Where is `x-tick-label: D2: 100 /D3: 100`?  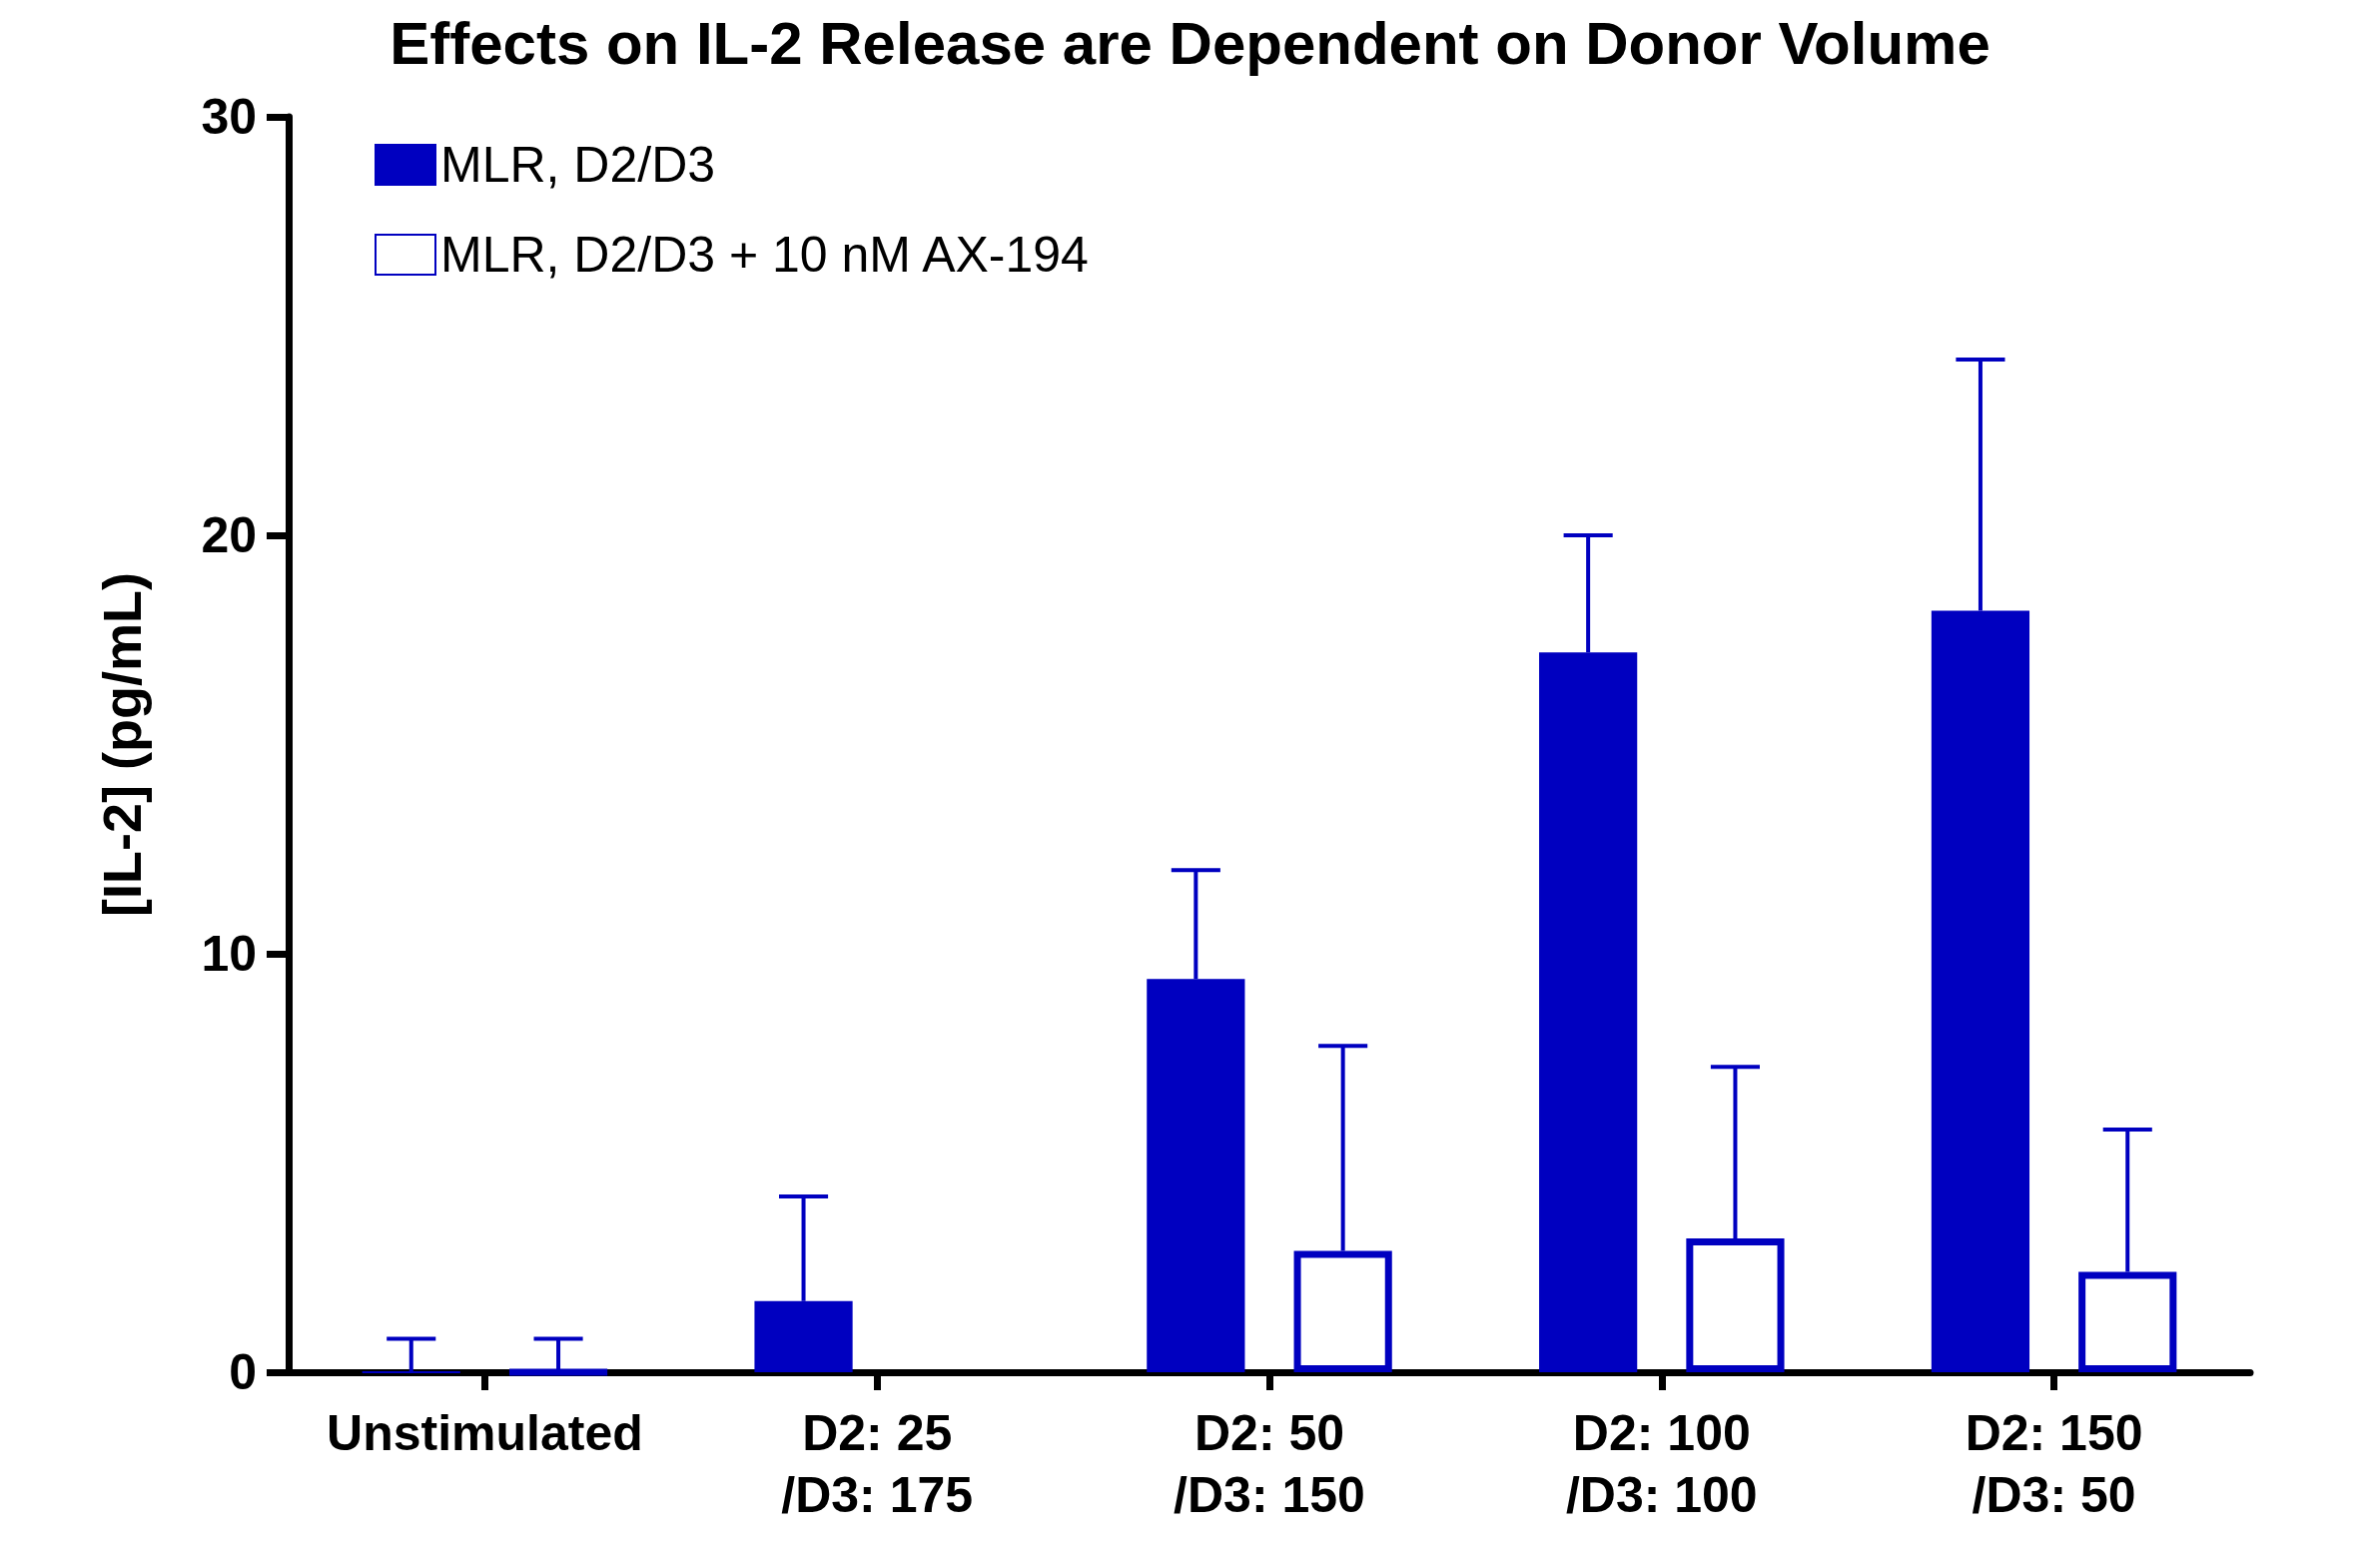
x-tick-label: D2: 100 /D3: 100 is located at coordinates (1661, 1464).